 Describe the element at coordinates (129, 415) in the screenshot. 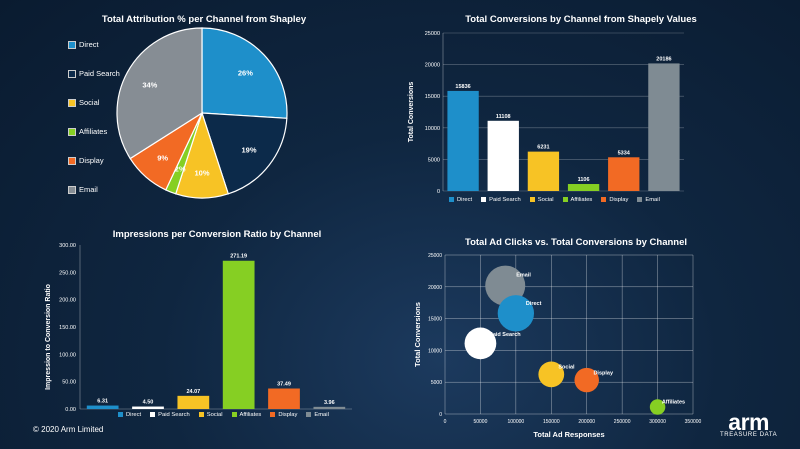

I see `legend-item-direct: Direct` at that location.